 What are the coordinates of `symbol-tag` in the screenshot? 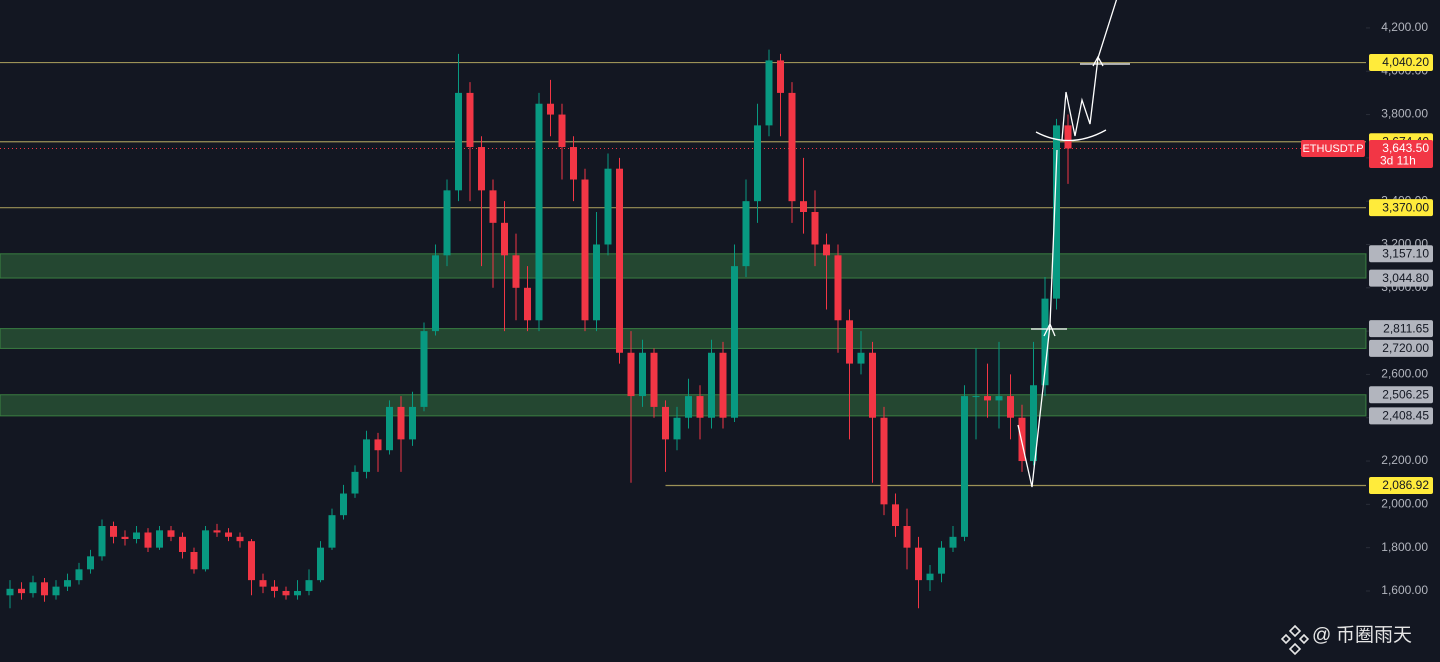 It's located at (1333, 148).